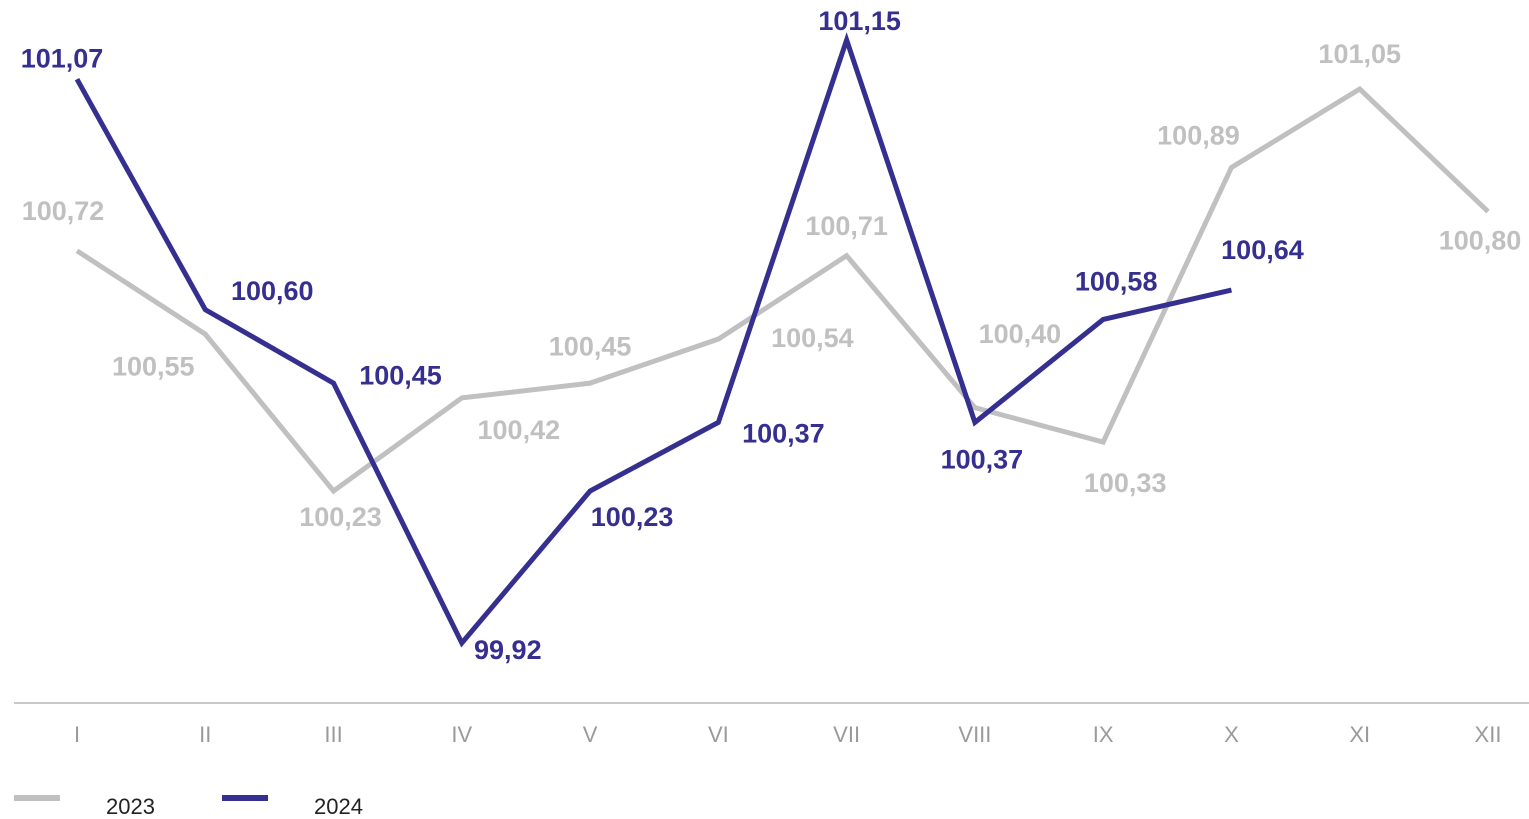 The width and height of the screenshot is (1529, 819). What do you see at coordinates (77, 734) in the screenshot?
I see `x-tick-label: I` at bounding box center [77, 734].